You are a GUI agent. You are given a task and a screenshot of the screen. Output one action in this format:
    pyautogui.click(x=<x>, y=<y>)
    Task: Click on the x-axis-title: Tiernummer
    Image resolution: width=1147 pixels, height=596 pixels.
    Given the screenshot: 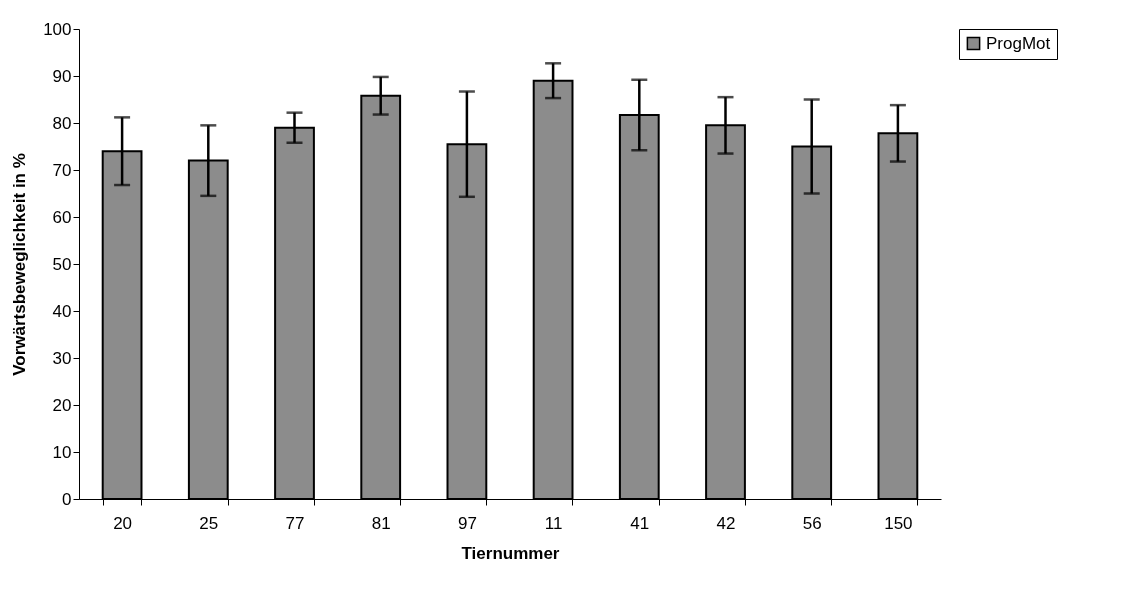 What is the action you would take?
    pyautogui.click(x=510, y=553)
    